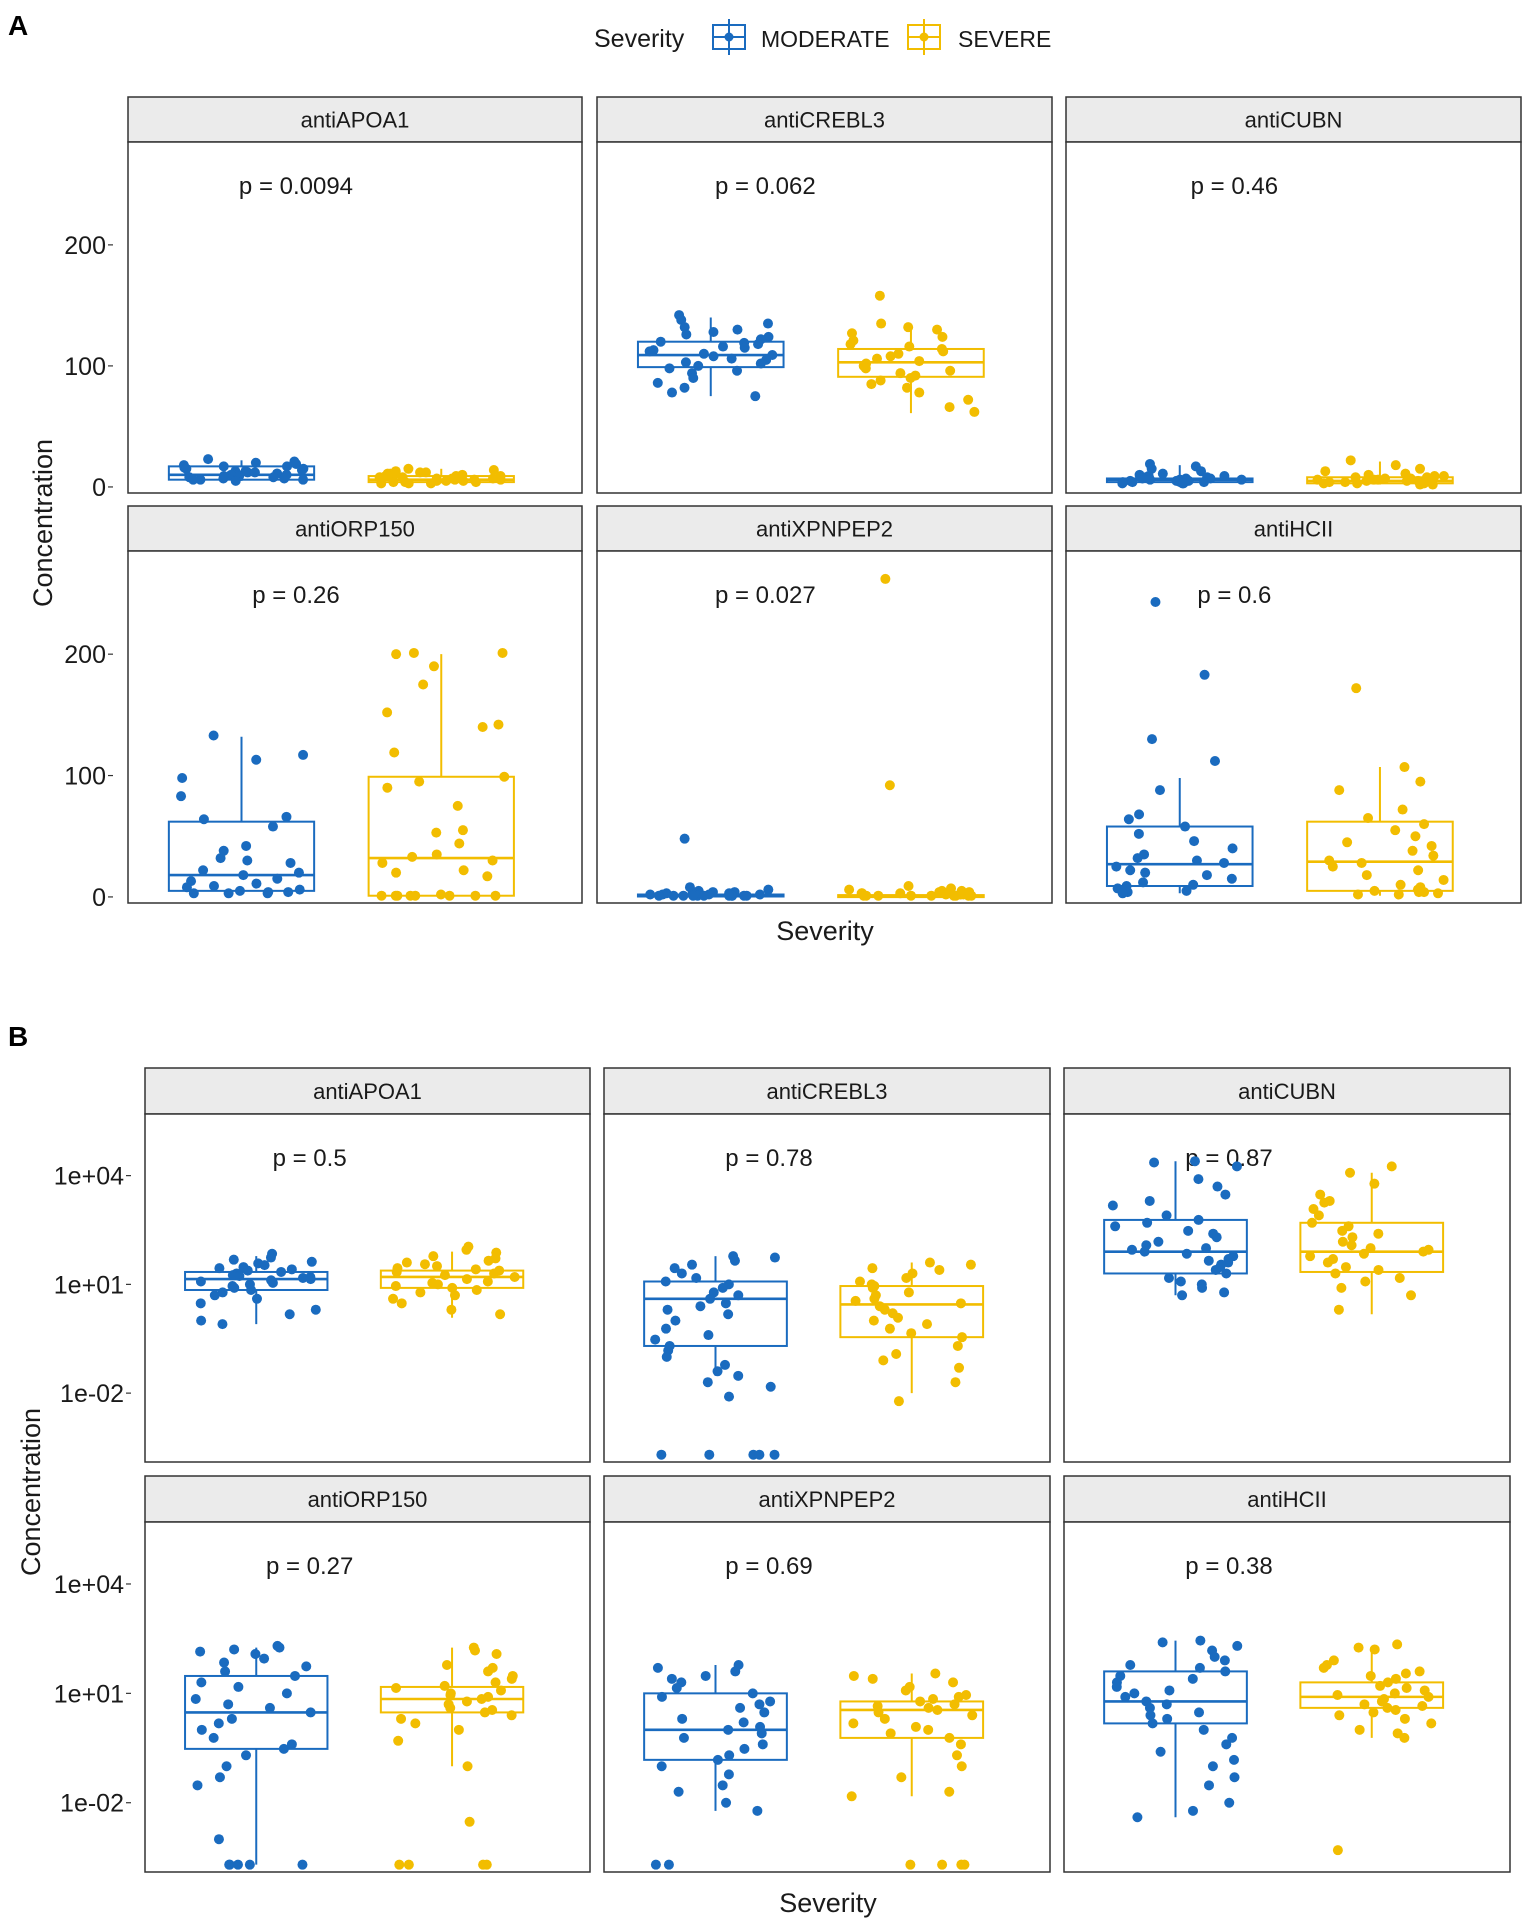 The image size is (1535, 1925). What do you see at coordinates (639, 39) in the screenshot?
I see `legend-title: Severity` at bounding box center [639, 39].